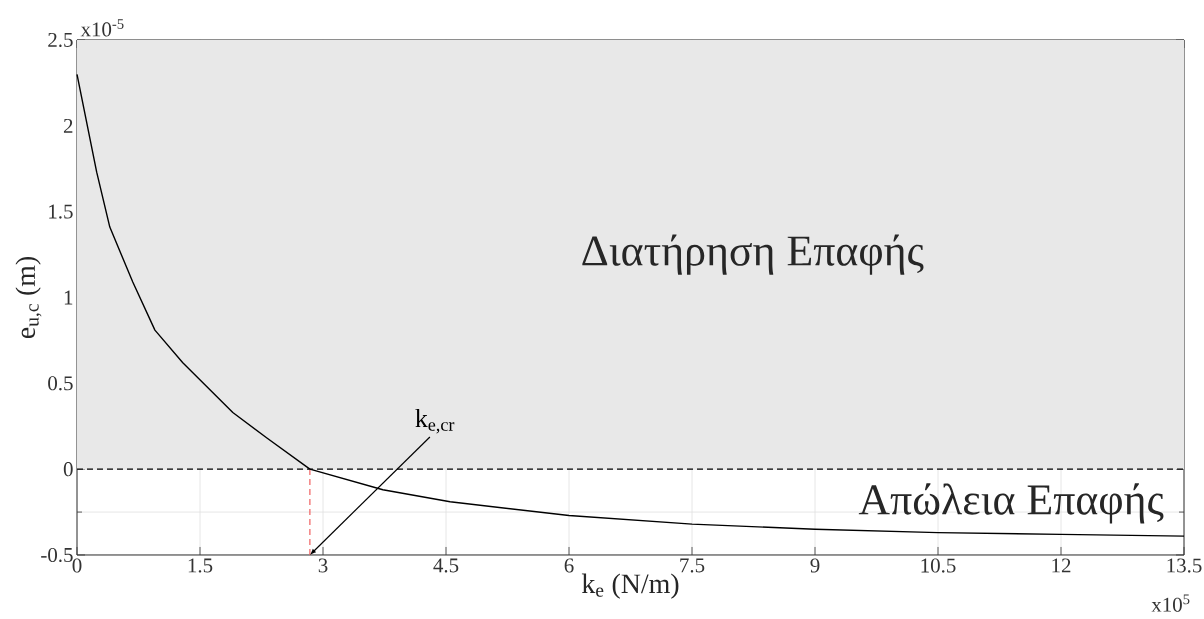 The height and width of the screenshot is (619, 1204). Describe the element at coordinates (753, 254) in the screenshot. I see `band-label: Διατήρηση Επαφής` at that location.